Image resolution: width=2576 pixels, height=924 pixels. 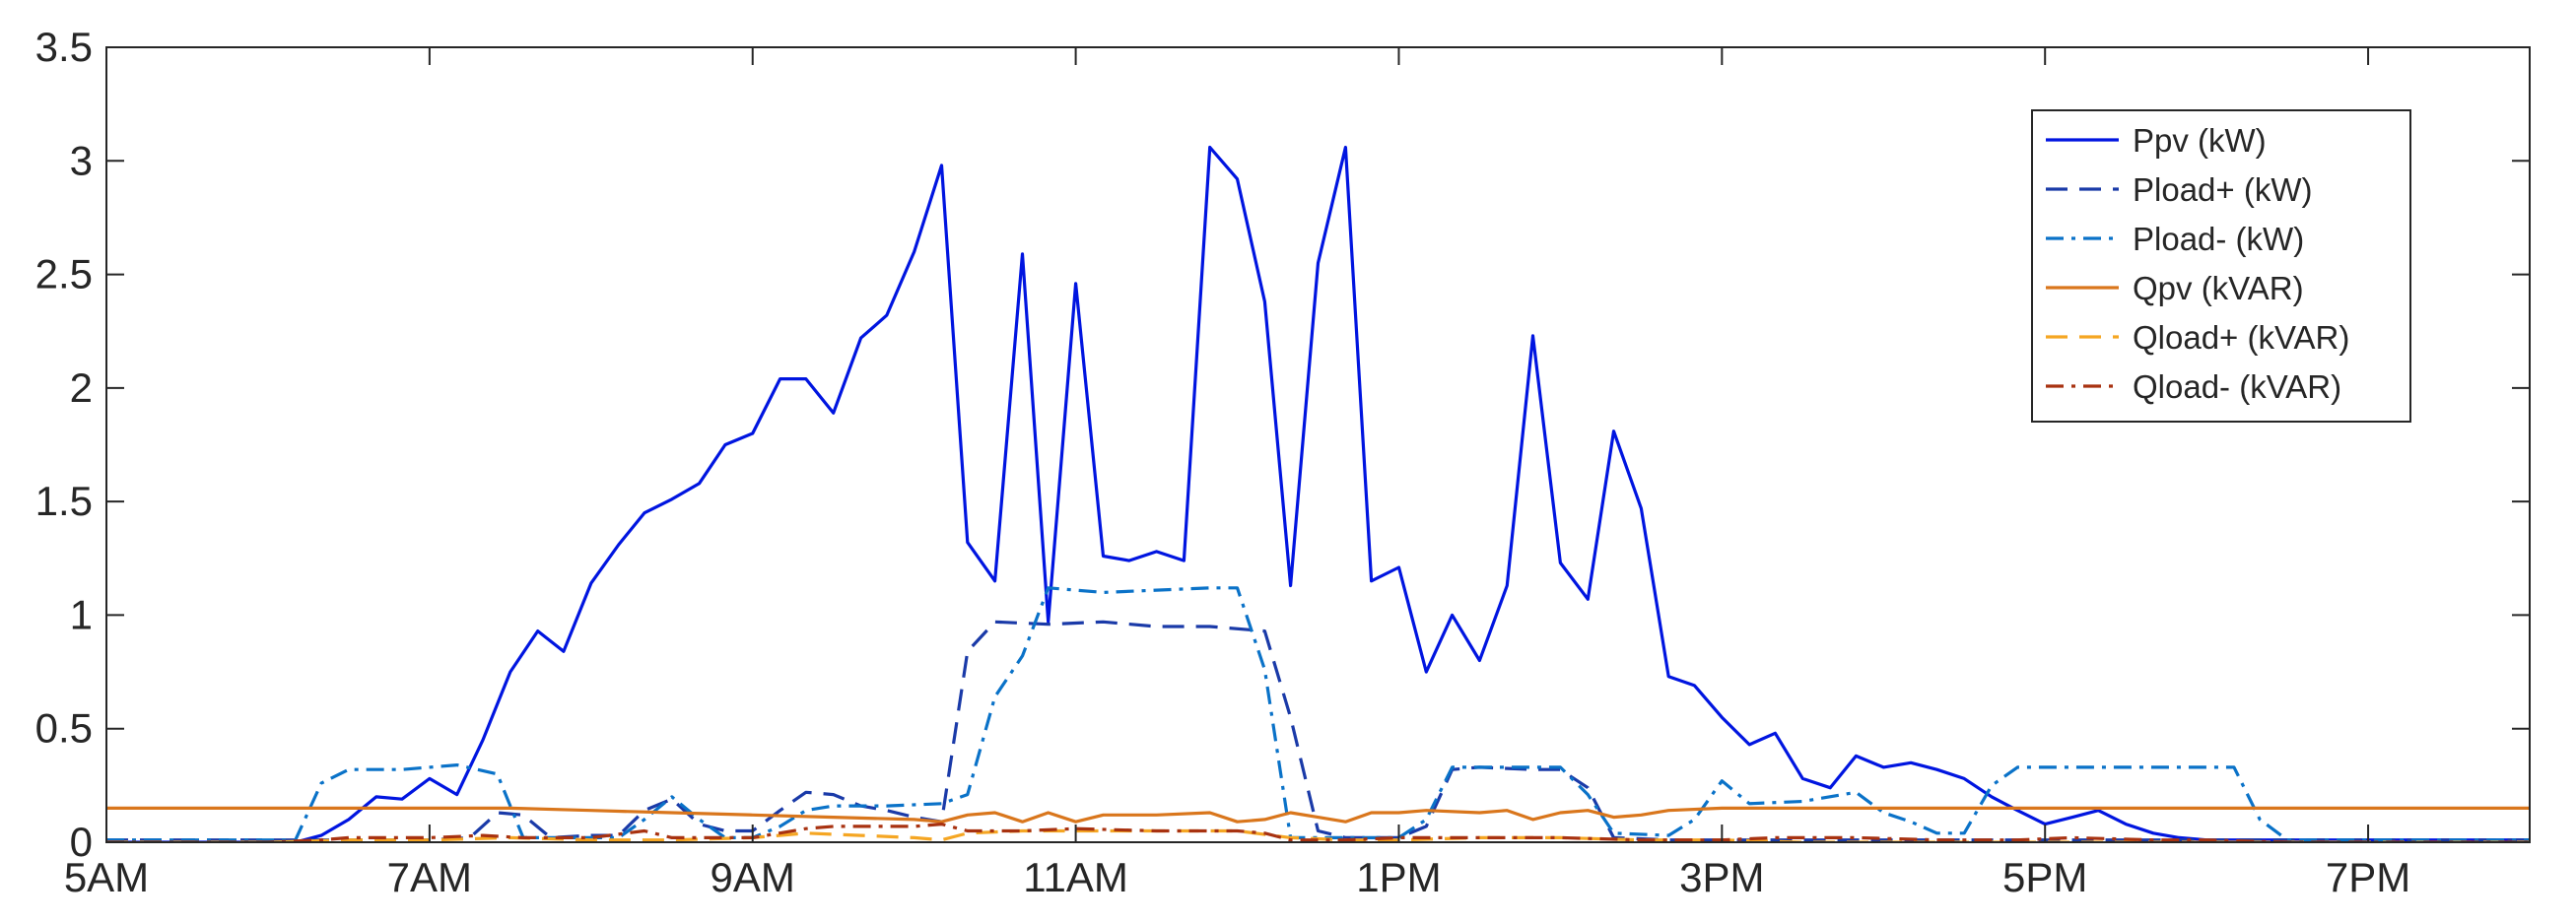 I want to click on legend-entry-label: Qpv (kVAR), so click(x=2218, y=288).